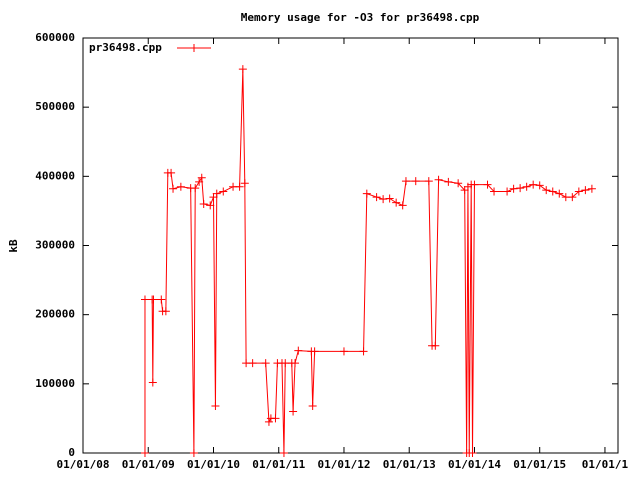 The image size is (640, 480). Describe the element at coordinates (13, 246) in the screenshot. I see `y-axis-label: kB` at that location.